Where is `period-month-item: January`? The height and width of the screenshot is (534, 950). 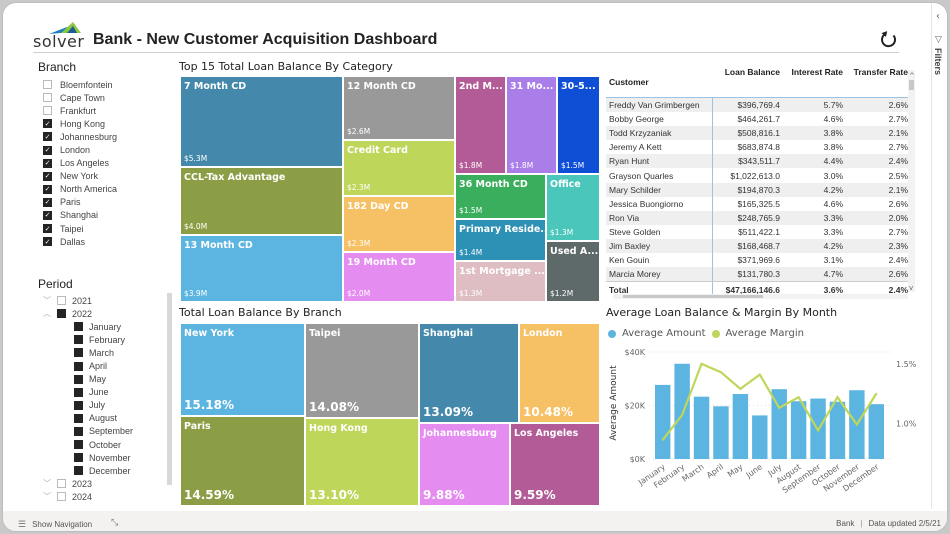 period-month-item: January is located at coordinates (88, 326).